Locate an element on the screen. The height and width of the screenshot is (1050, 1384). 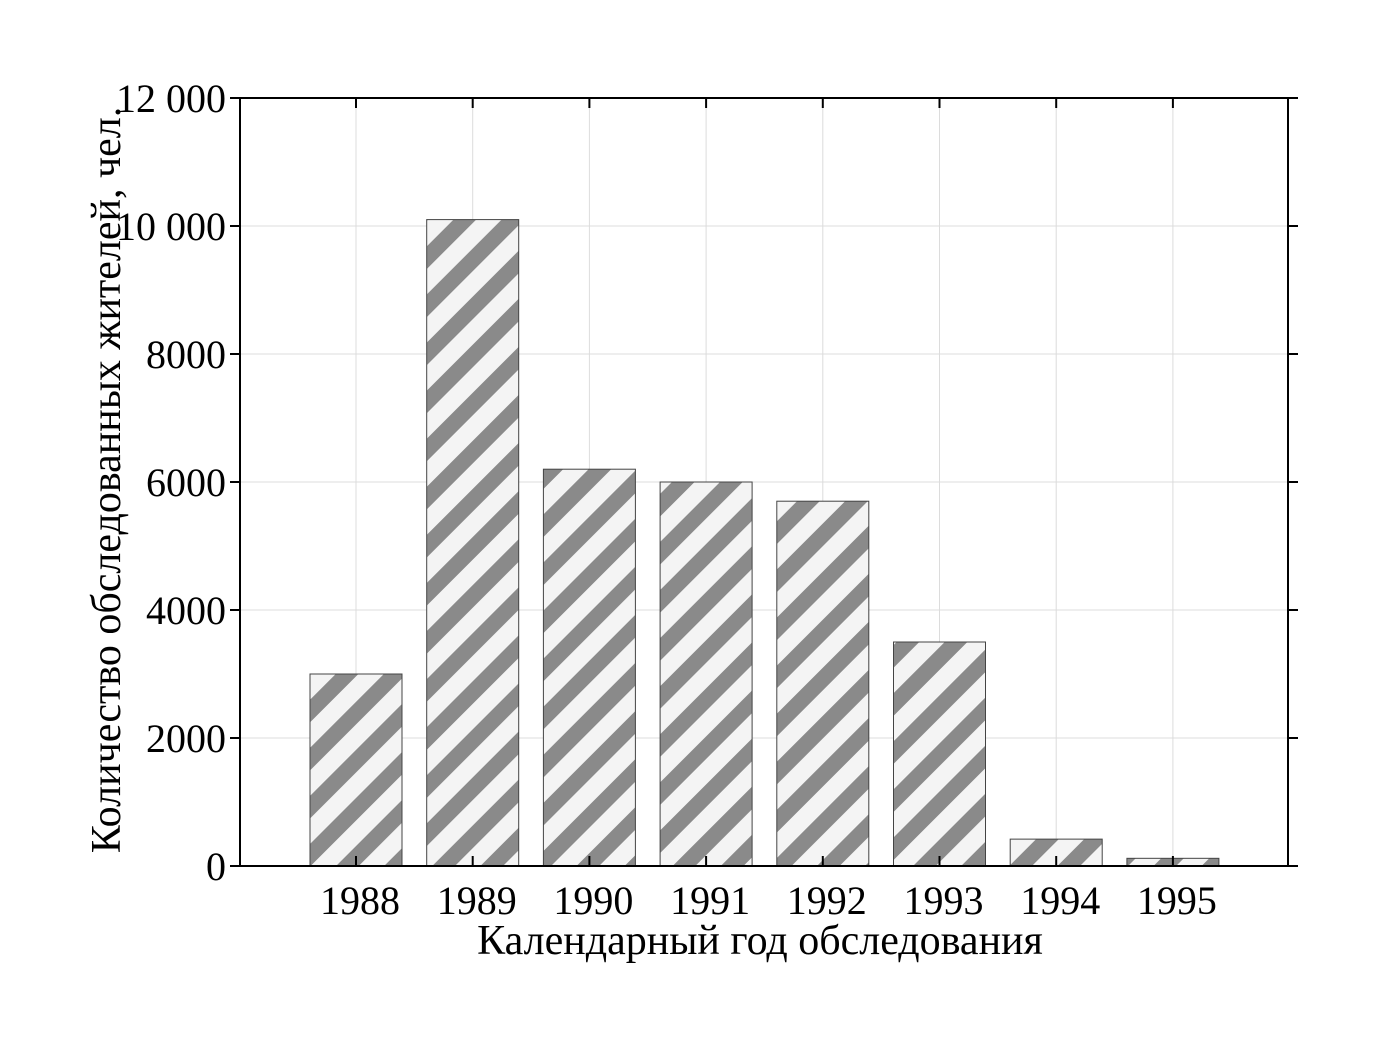
bar-1990 is located at coordinates (589, 667).